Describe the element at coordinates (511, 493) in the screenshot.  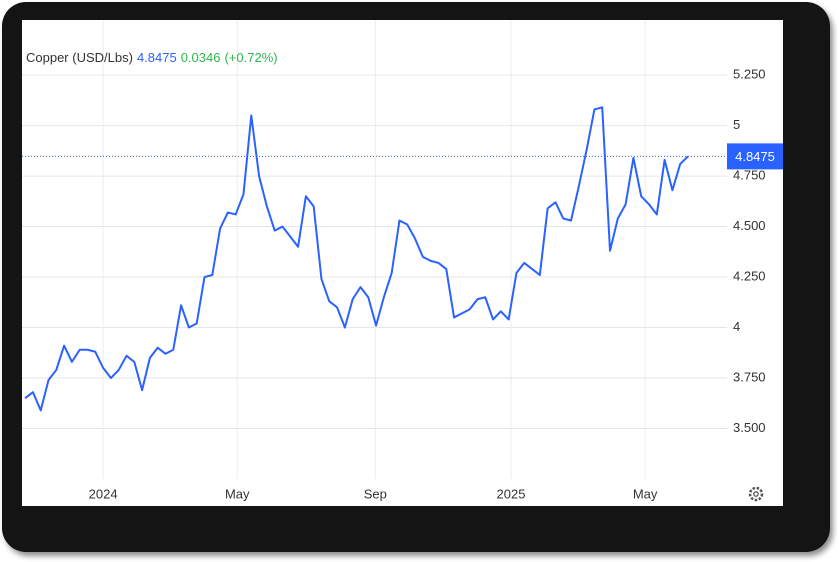
I see `x-tick-label: 2025` at that location.